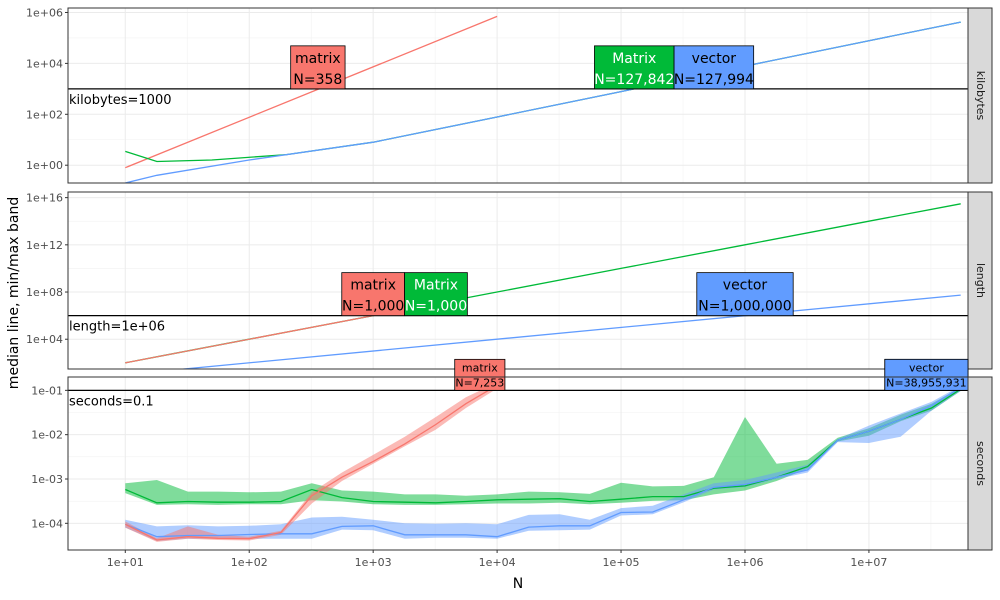 The height and width of the screenshot is (600, 1000). I want to click on strip-label-kilobytes: kilobytes, so click(980, 96).